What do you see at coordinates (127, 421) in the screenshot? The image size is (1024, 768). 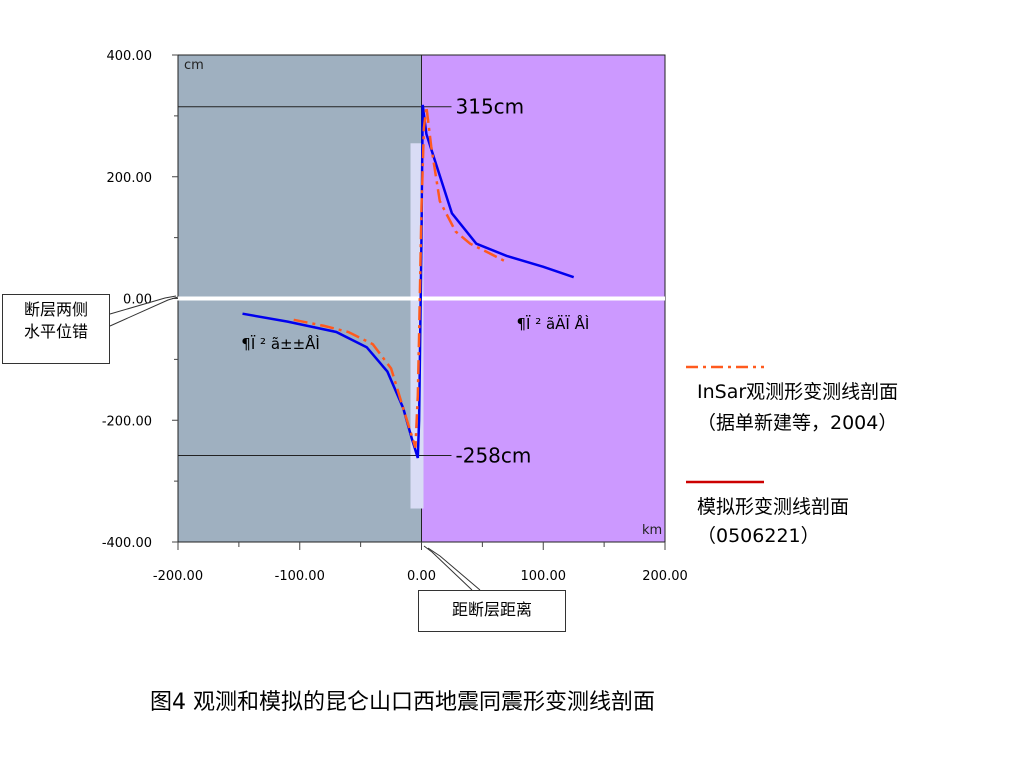 I see `y-tick-label-3: -200.00` at bounding box center [127, 421].